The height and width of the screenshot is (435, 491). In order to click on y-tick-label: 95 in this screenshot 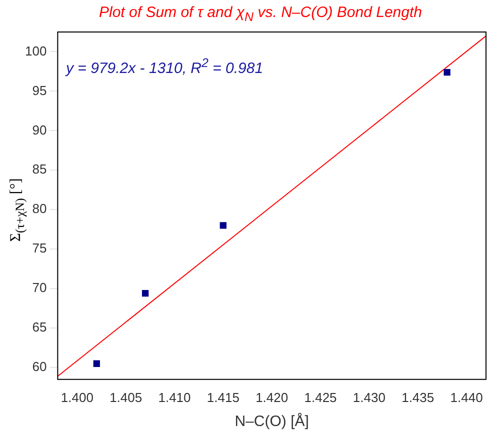, I will do `click(39, 90)`.